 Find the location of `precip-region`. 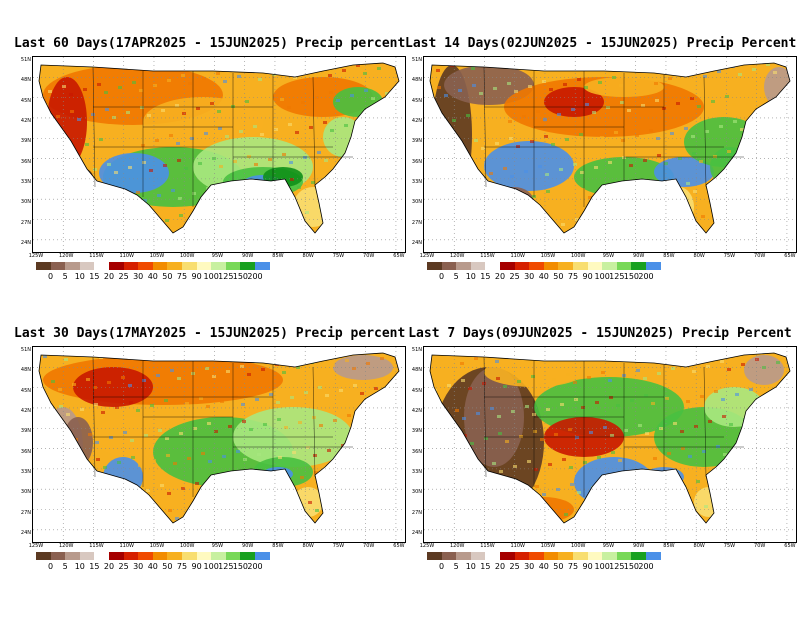

precip-region is located at coordinates (529, 166).